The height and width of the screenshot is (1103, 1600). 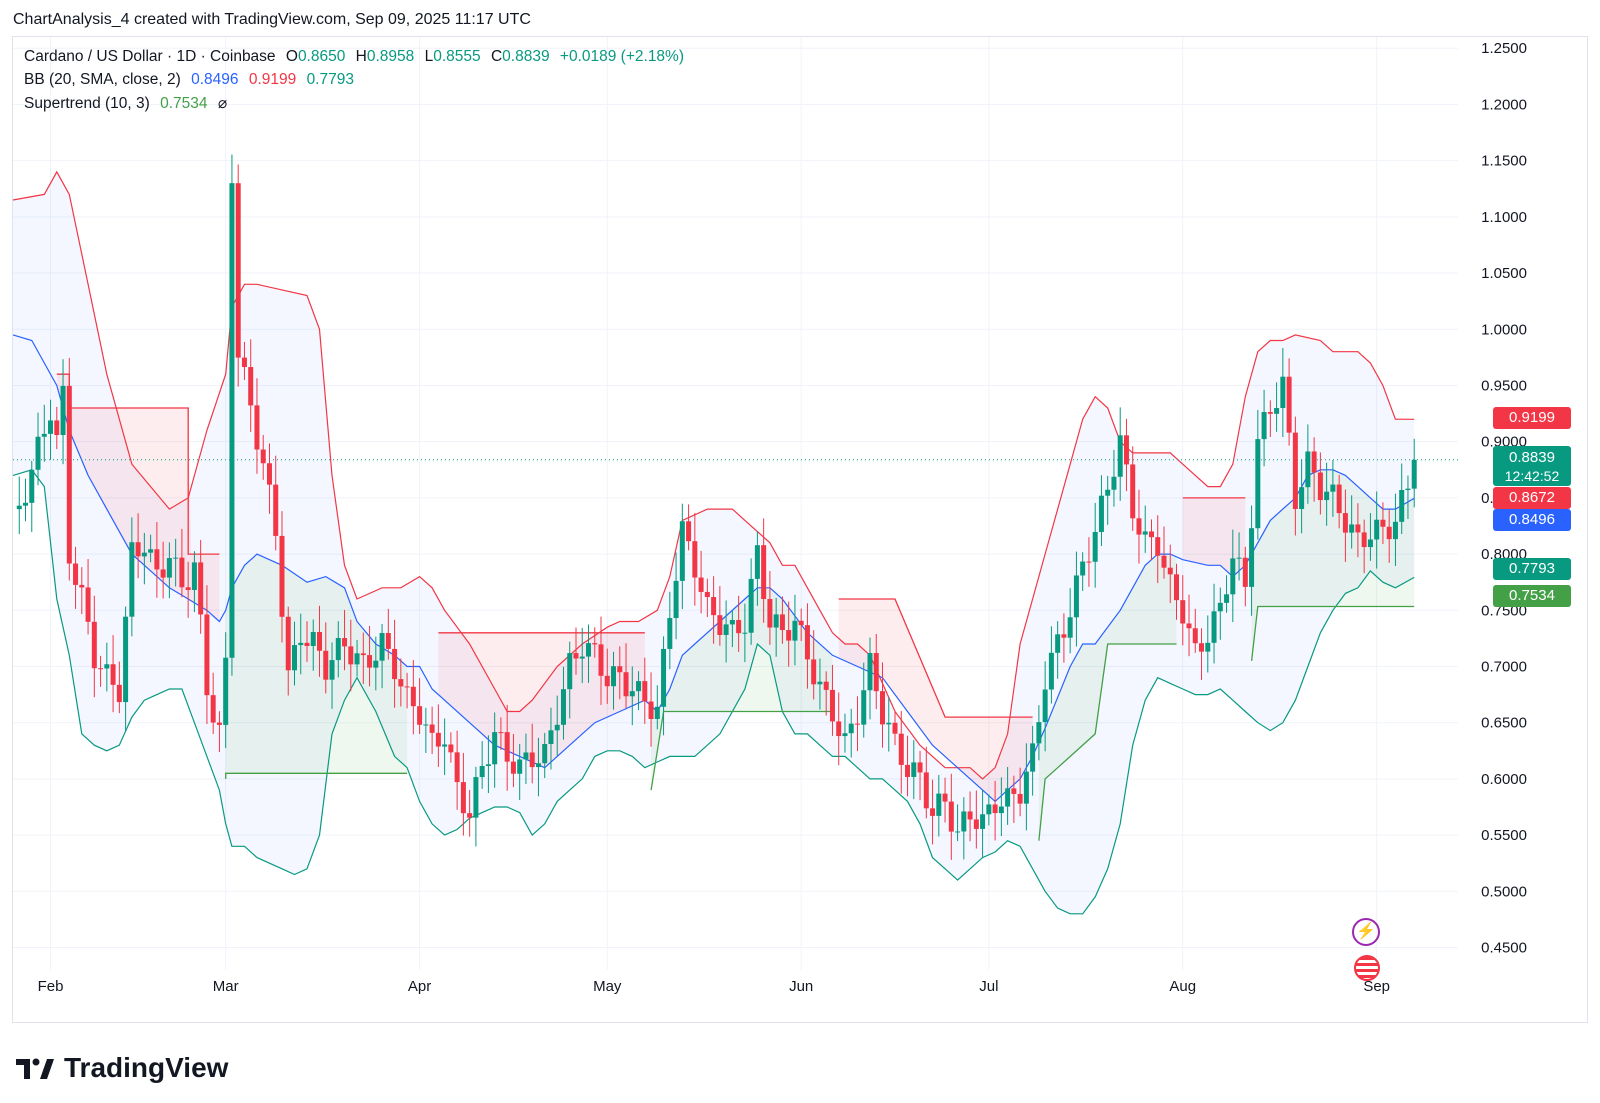 I want to click on lightning-icon: ⚡, so click(x=1366, y=932).